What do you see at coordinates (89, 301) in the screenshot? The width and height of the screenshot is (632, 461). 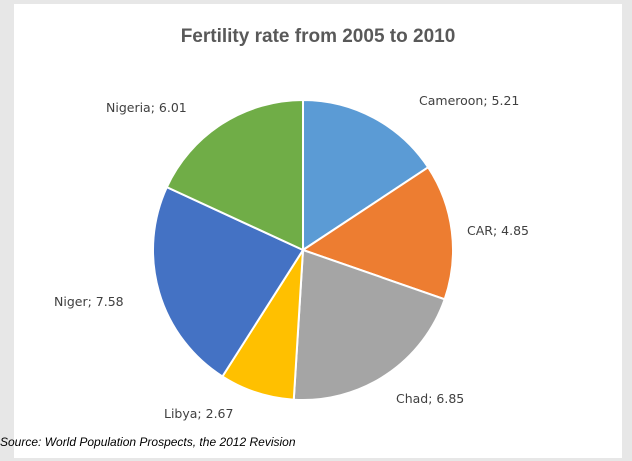 I see `data-label-niger: Niger; 7.58` at bounding box center [89, 301].